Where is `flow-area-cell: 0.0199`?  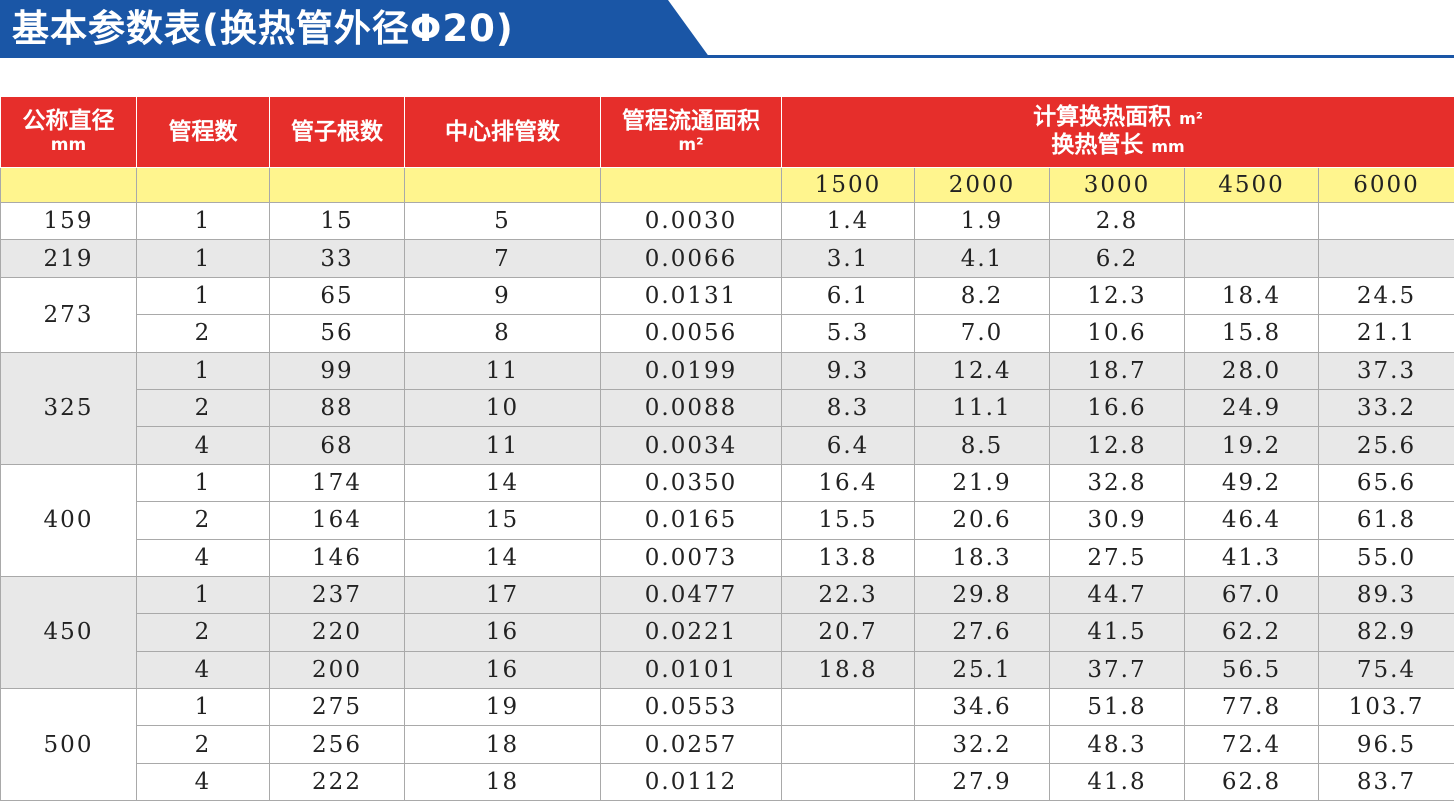
flow-area-cell: 0.0199 is located at coordinates (691, 370).